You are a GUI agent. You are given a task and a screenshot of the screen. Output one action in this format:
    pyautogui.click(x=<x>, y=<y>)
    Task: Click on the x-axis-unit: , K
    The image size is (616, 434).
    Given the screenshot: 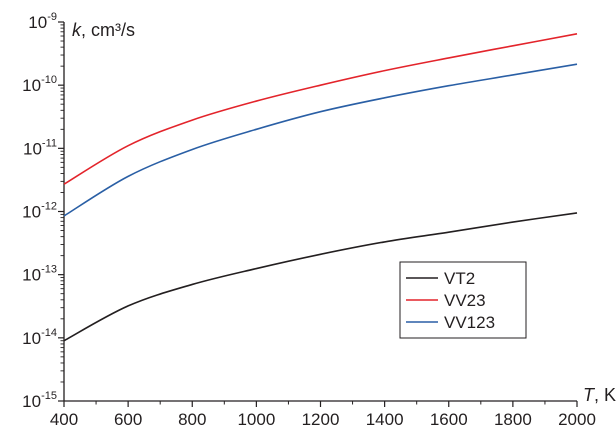 What is the action you would take?
    pyautogui.click(x=605, y=395)
    